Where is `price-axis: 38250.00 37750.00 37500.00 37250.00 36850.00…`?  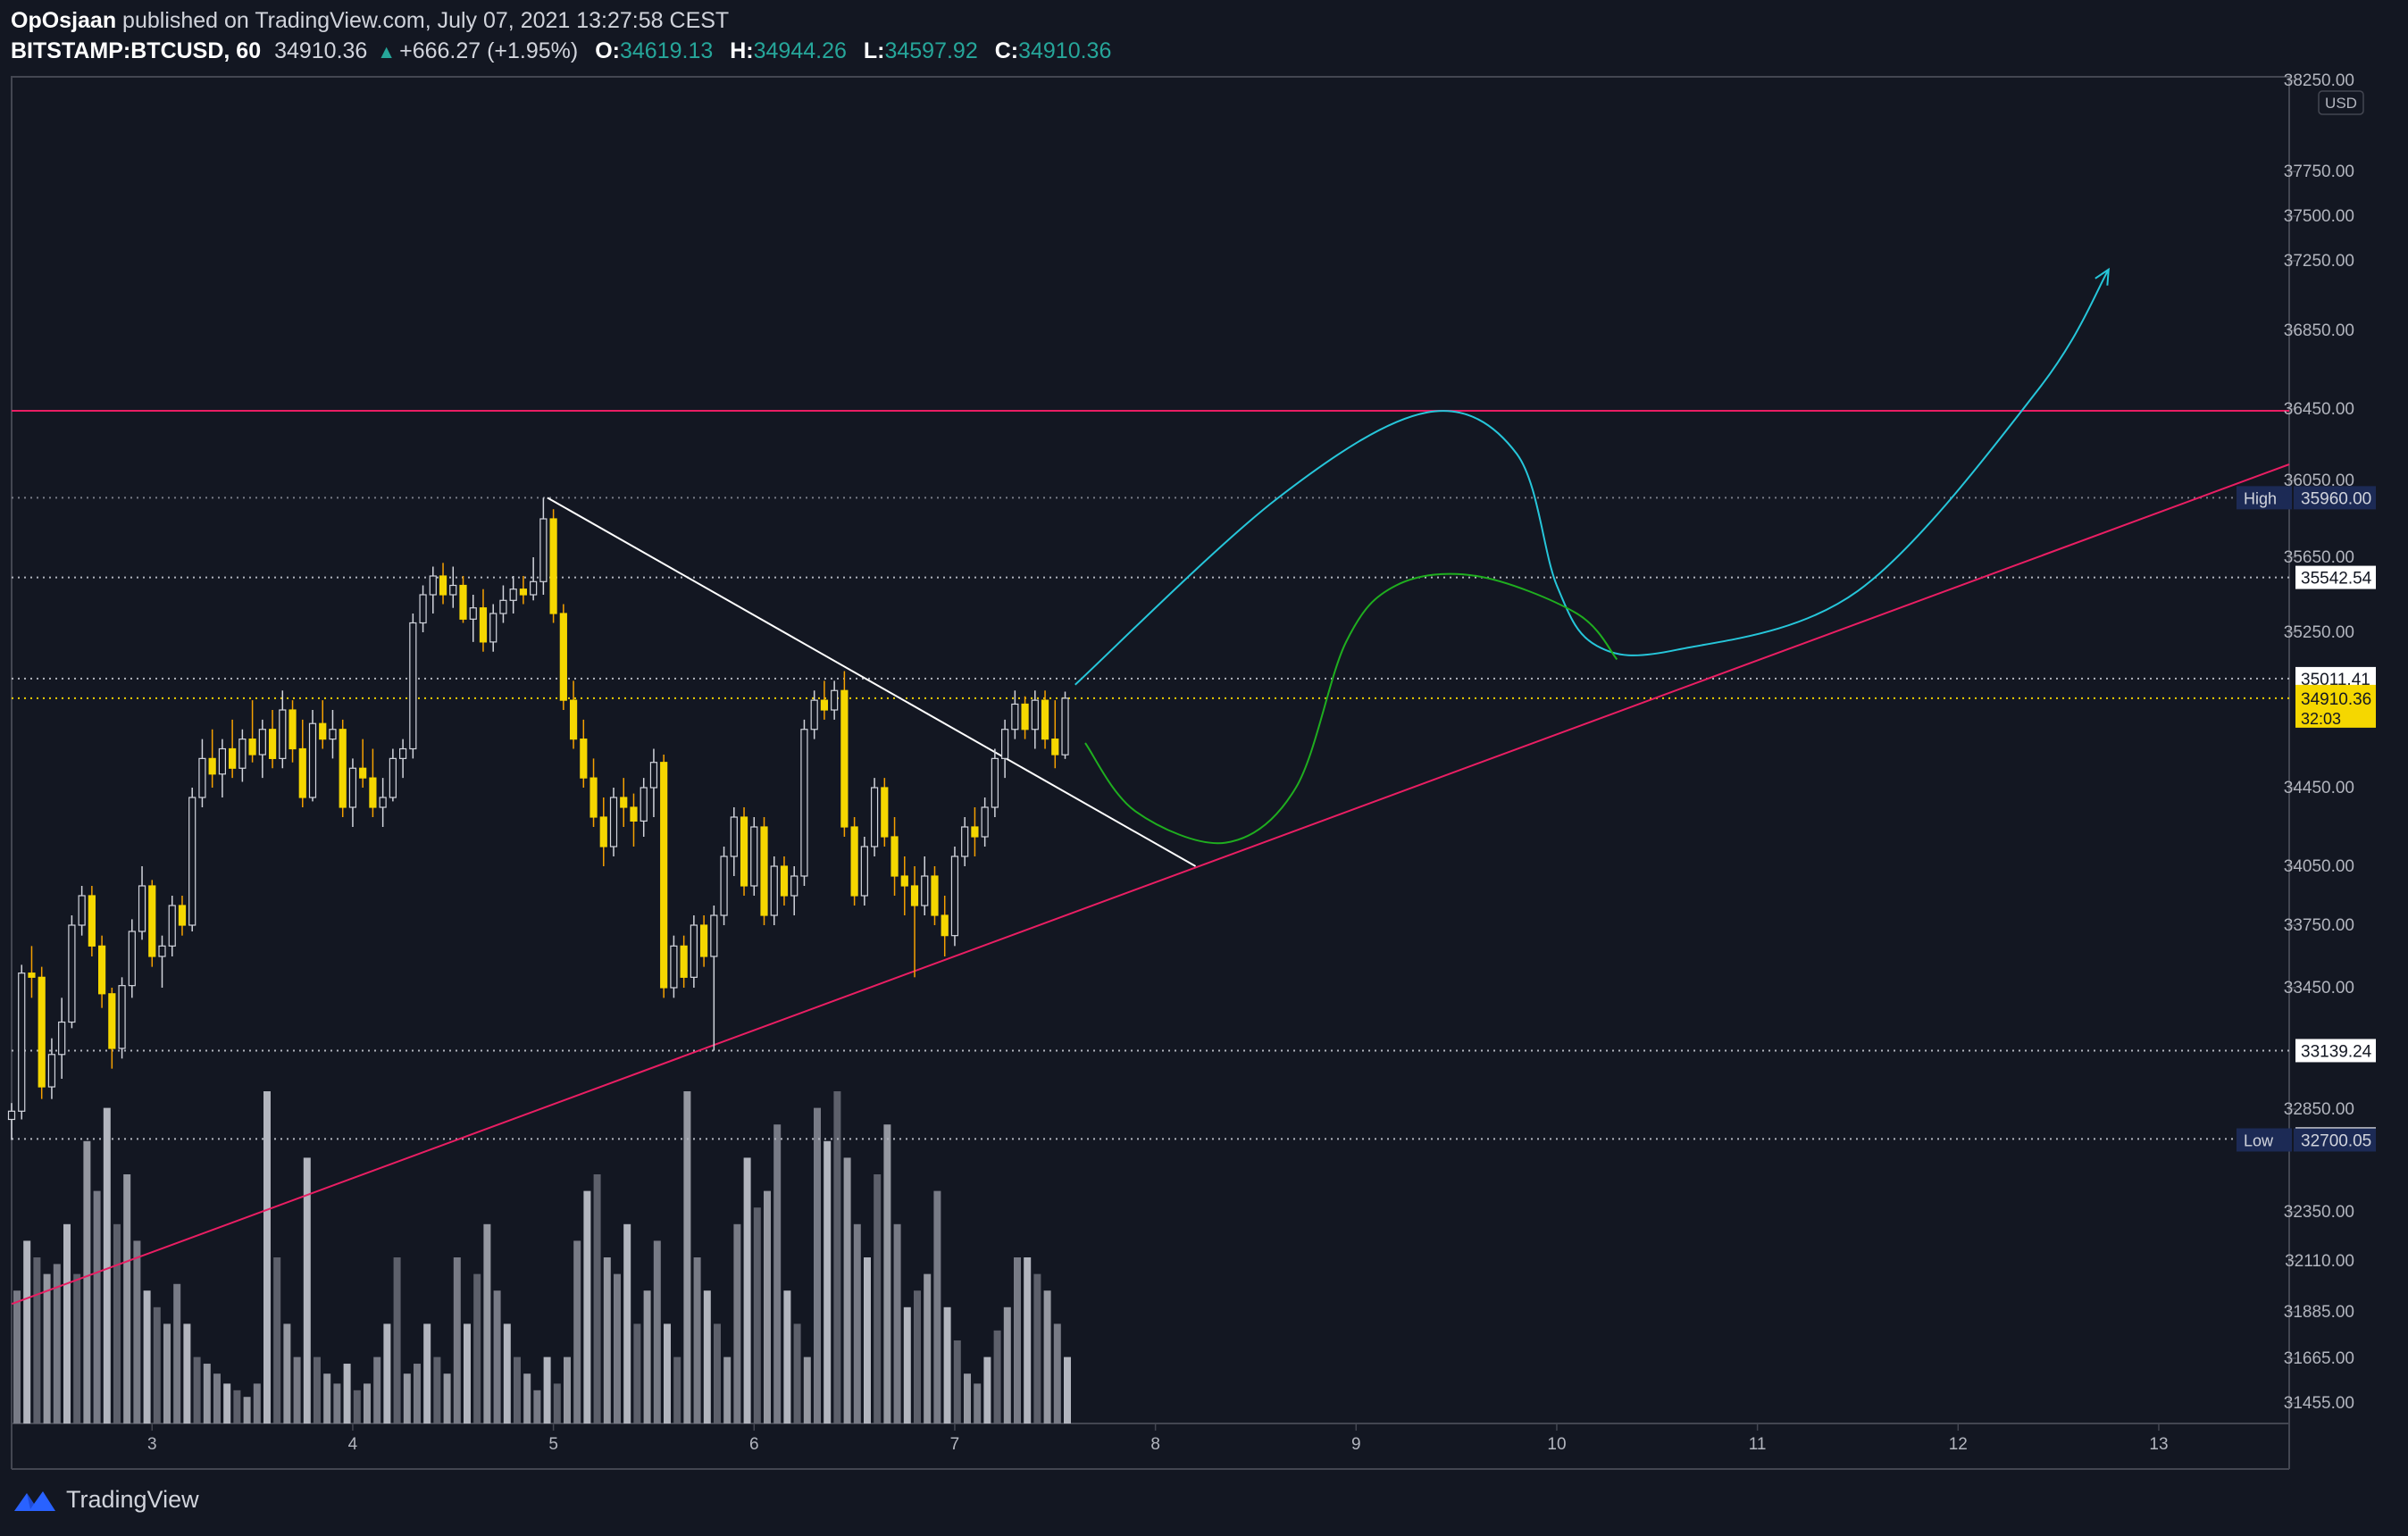 price-axis: 38250.00 37750.00 37500.00 37250.00 36850.00… is located at coordinates (2319, 742).